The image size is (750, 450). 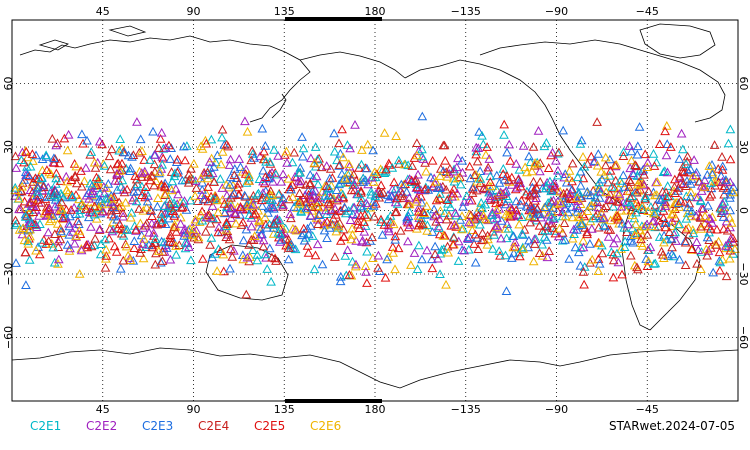 What do you see at coordinates (677, 41) in the screenshot?
I see `coast-greenland` at bounding box center [677, 41].